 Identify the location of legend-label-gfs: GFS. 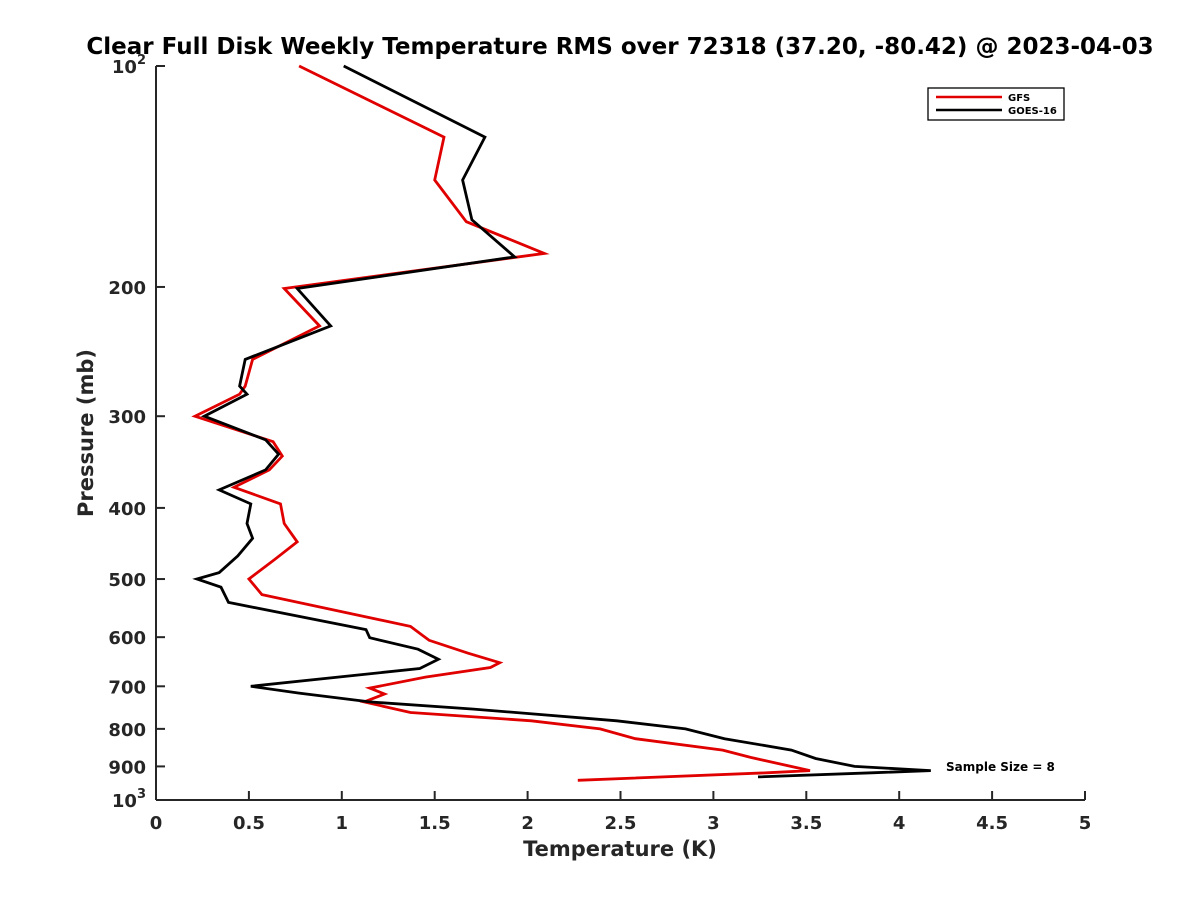
(1019, 98).